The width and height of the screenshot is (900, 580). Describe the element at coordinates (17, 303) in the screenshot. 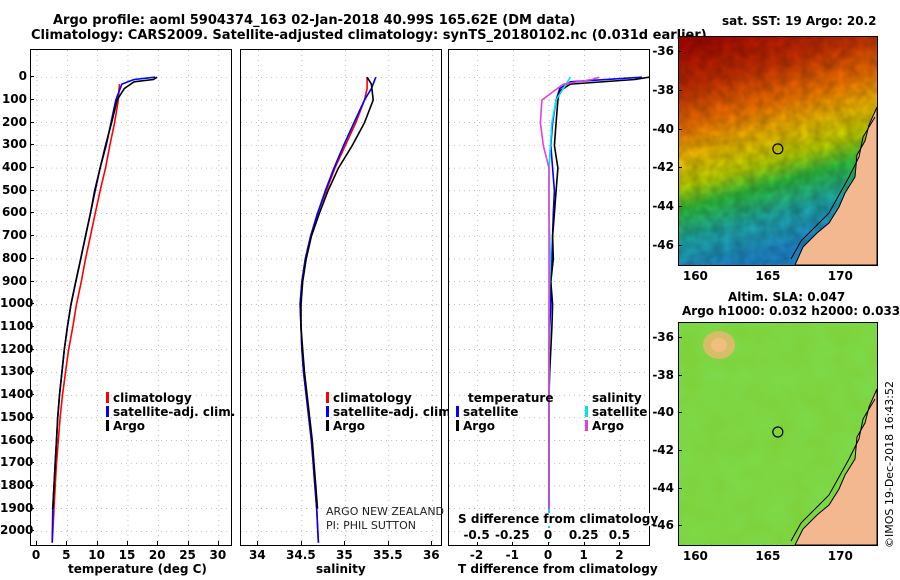

I see `depth-tick-label: 1000` at that location.